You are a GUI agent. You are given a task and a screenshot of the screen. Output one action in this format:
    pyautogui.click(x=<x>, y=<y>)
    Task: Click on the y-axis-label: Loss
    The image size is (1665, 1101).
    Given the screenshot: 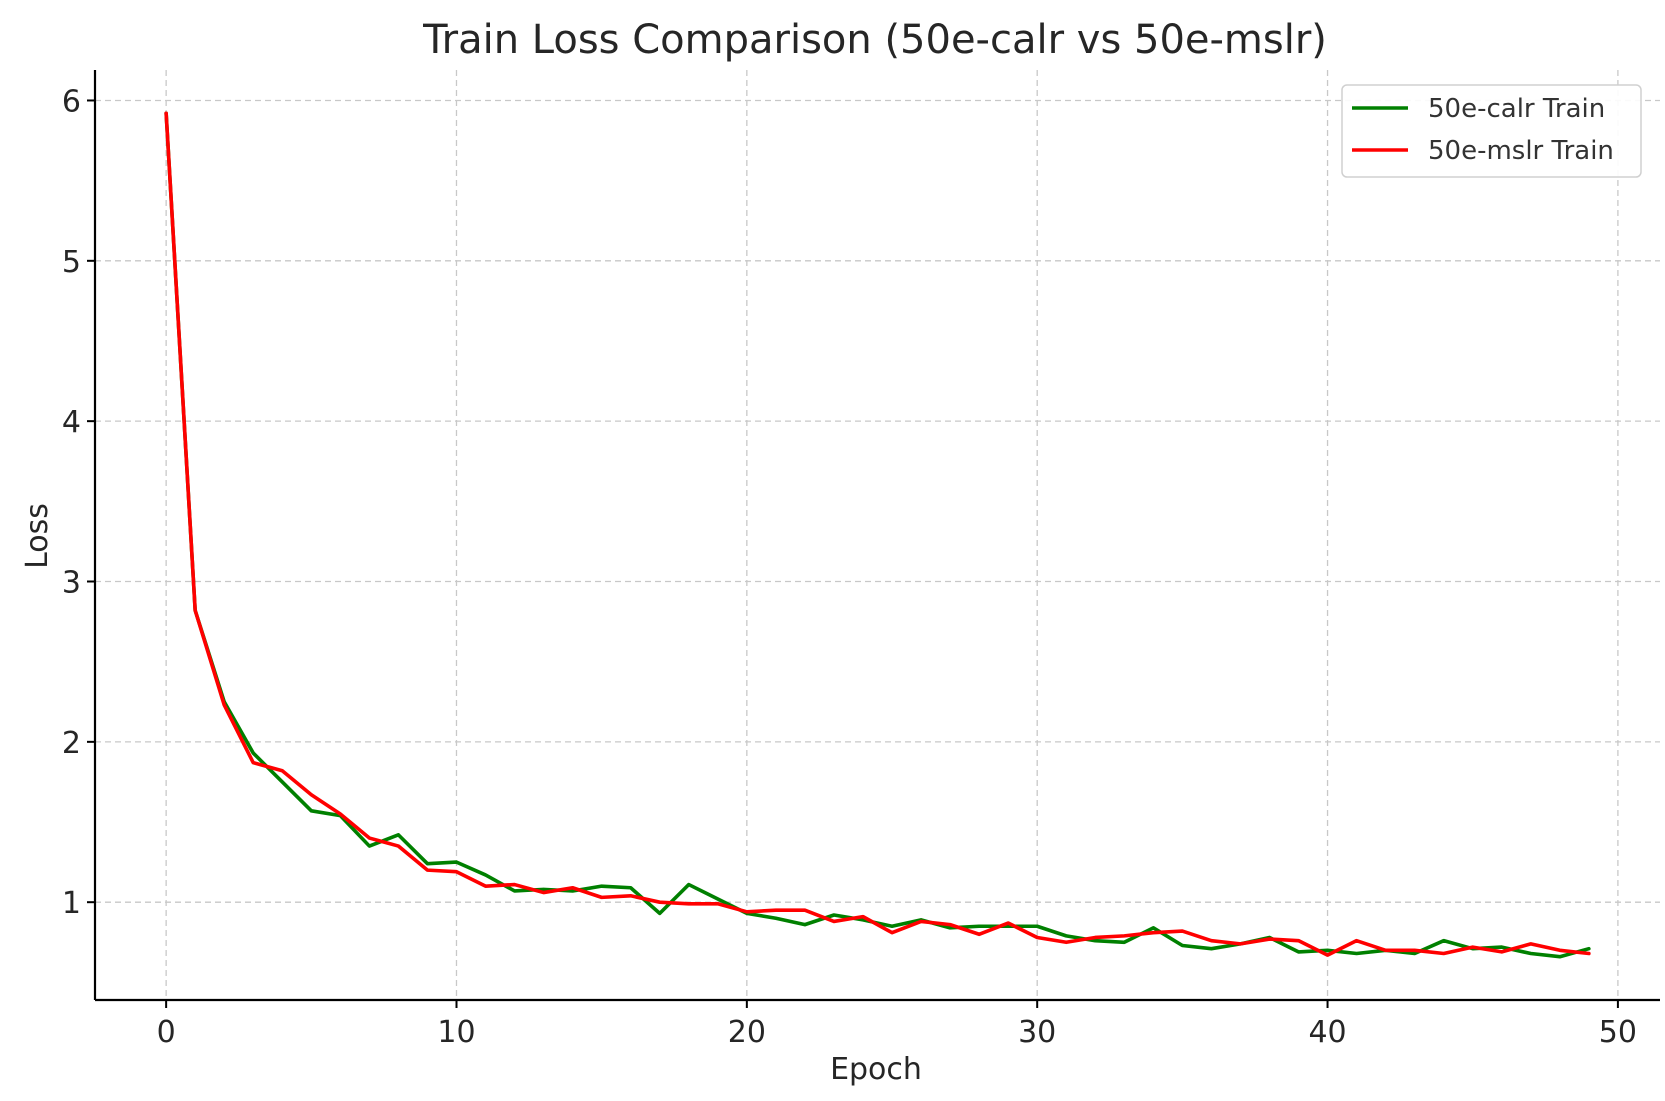 What is the action you would take?
    pyautogui.click(x=37, y=536)
    